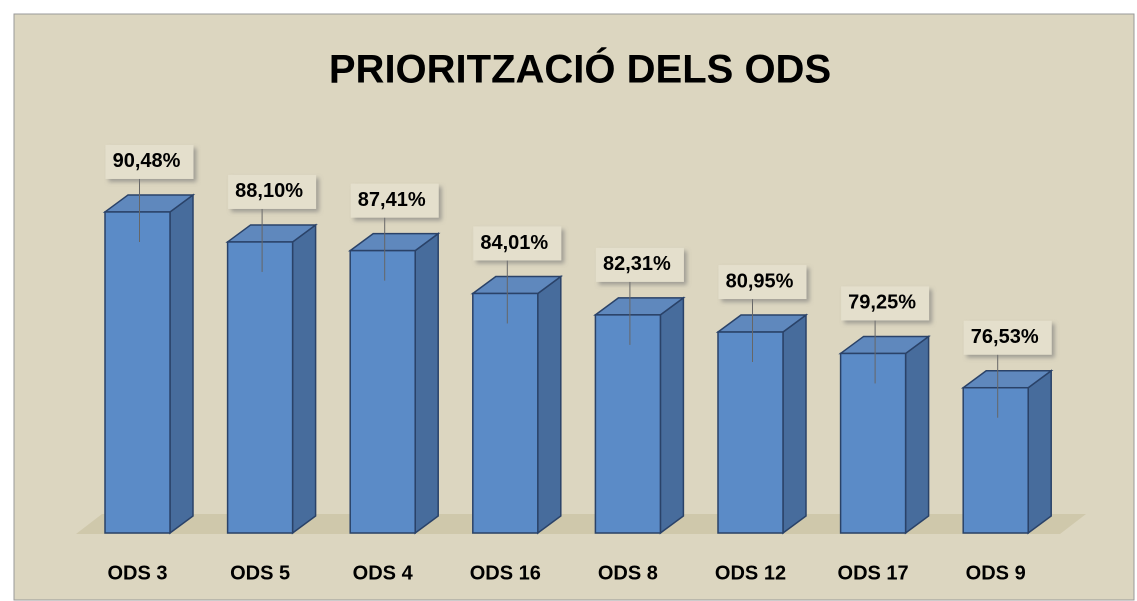 This screenshot has height=601, width=1137. What do you see at coordinates (637, 264) in the screenshot?
I see `value-label: 82,31%` at bounding box center [637, 264].